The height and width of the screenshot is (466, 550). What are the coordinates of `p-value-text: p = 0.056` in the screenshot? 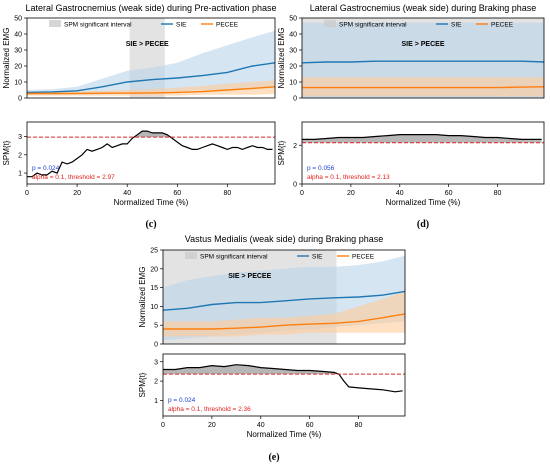 It's located at (321, 168).